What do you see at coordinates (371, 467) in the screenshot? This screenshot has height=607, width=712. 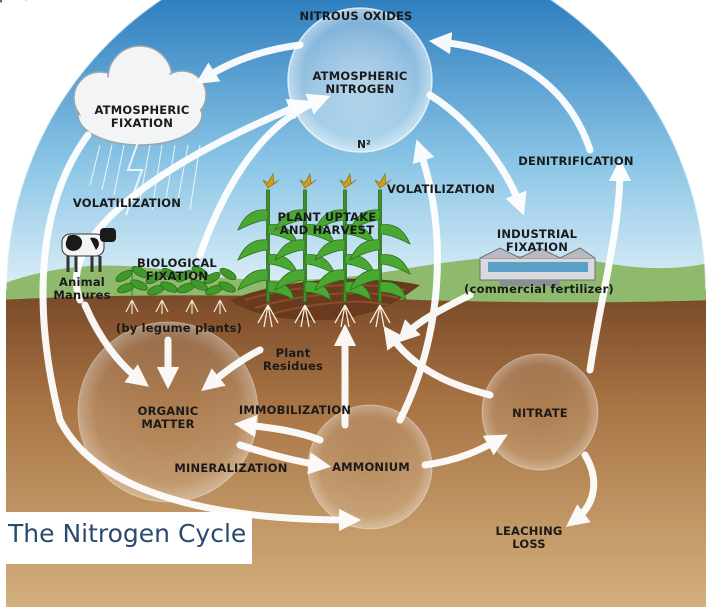 I see `label-ammonium: AMMONIUM` at bounding box center [371, 467].